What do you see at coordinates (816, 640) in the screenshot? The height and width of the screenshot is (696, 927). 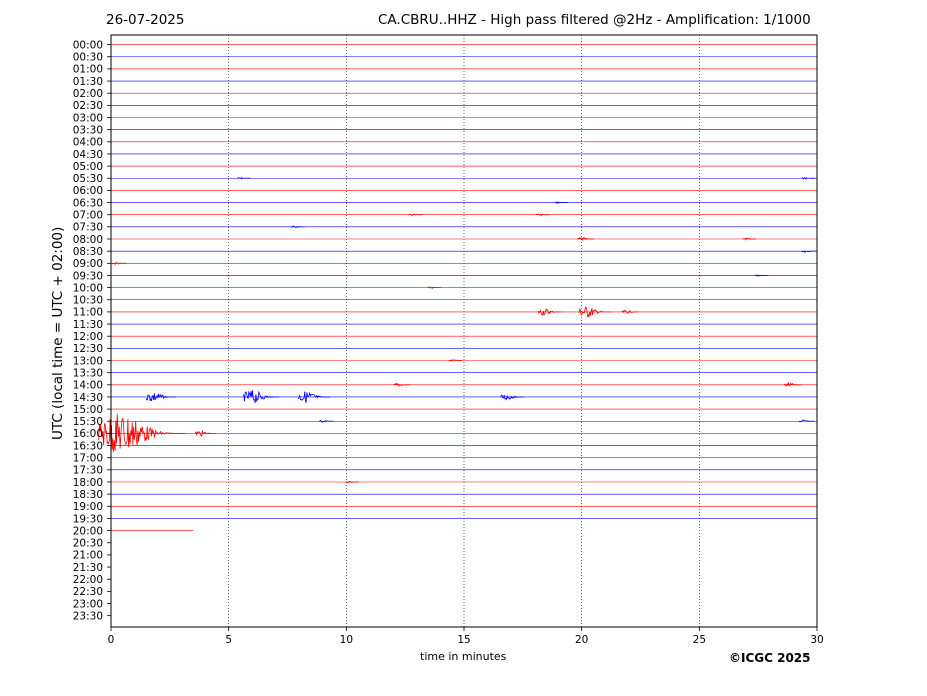 I see `x-tick-label: 30` at bounding box center [816, 640].